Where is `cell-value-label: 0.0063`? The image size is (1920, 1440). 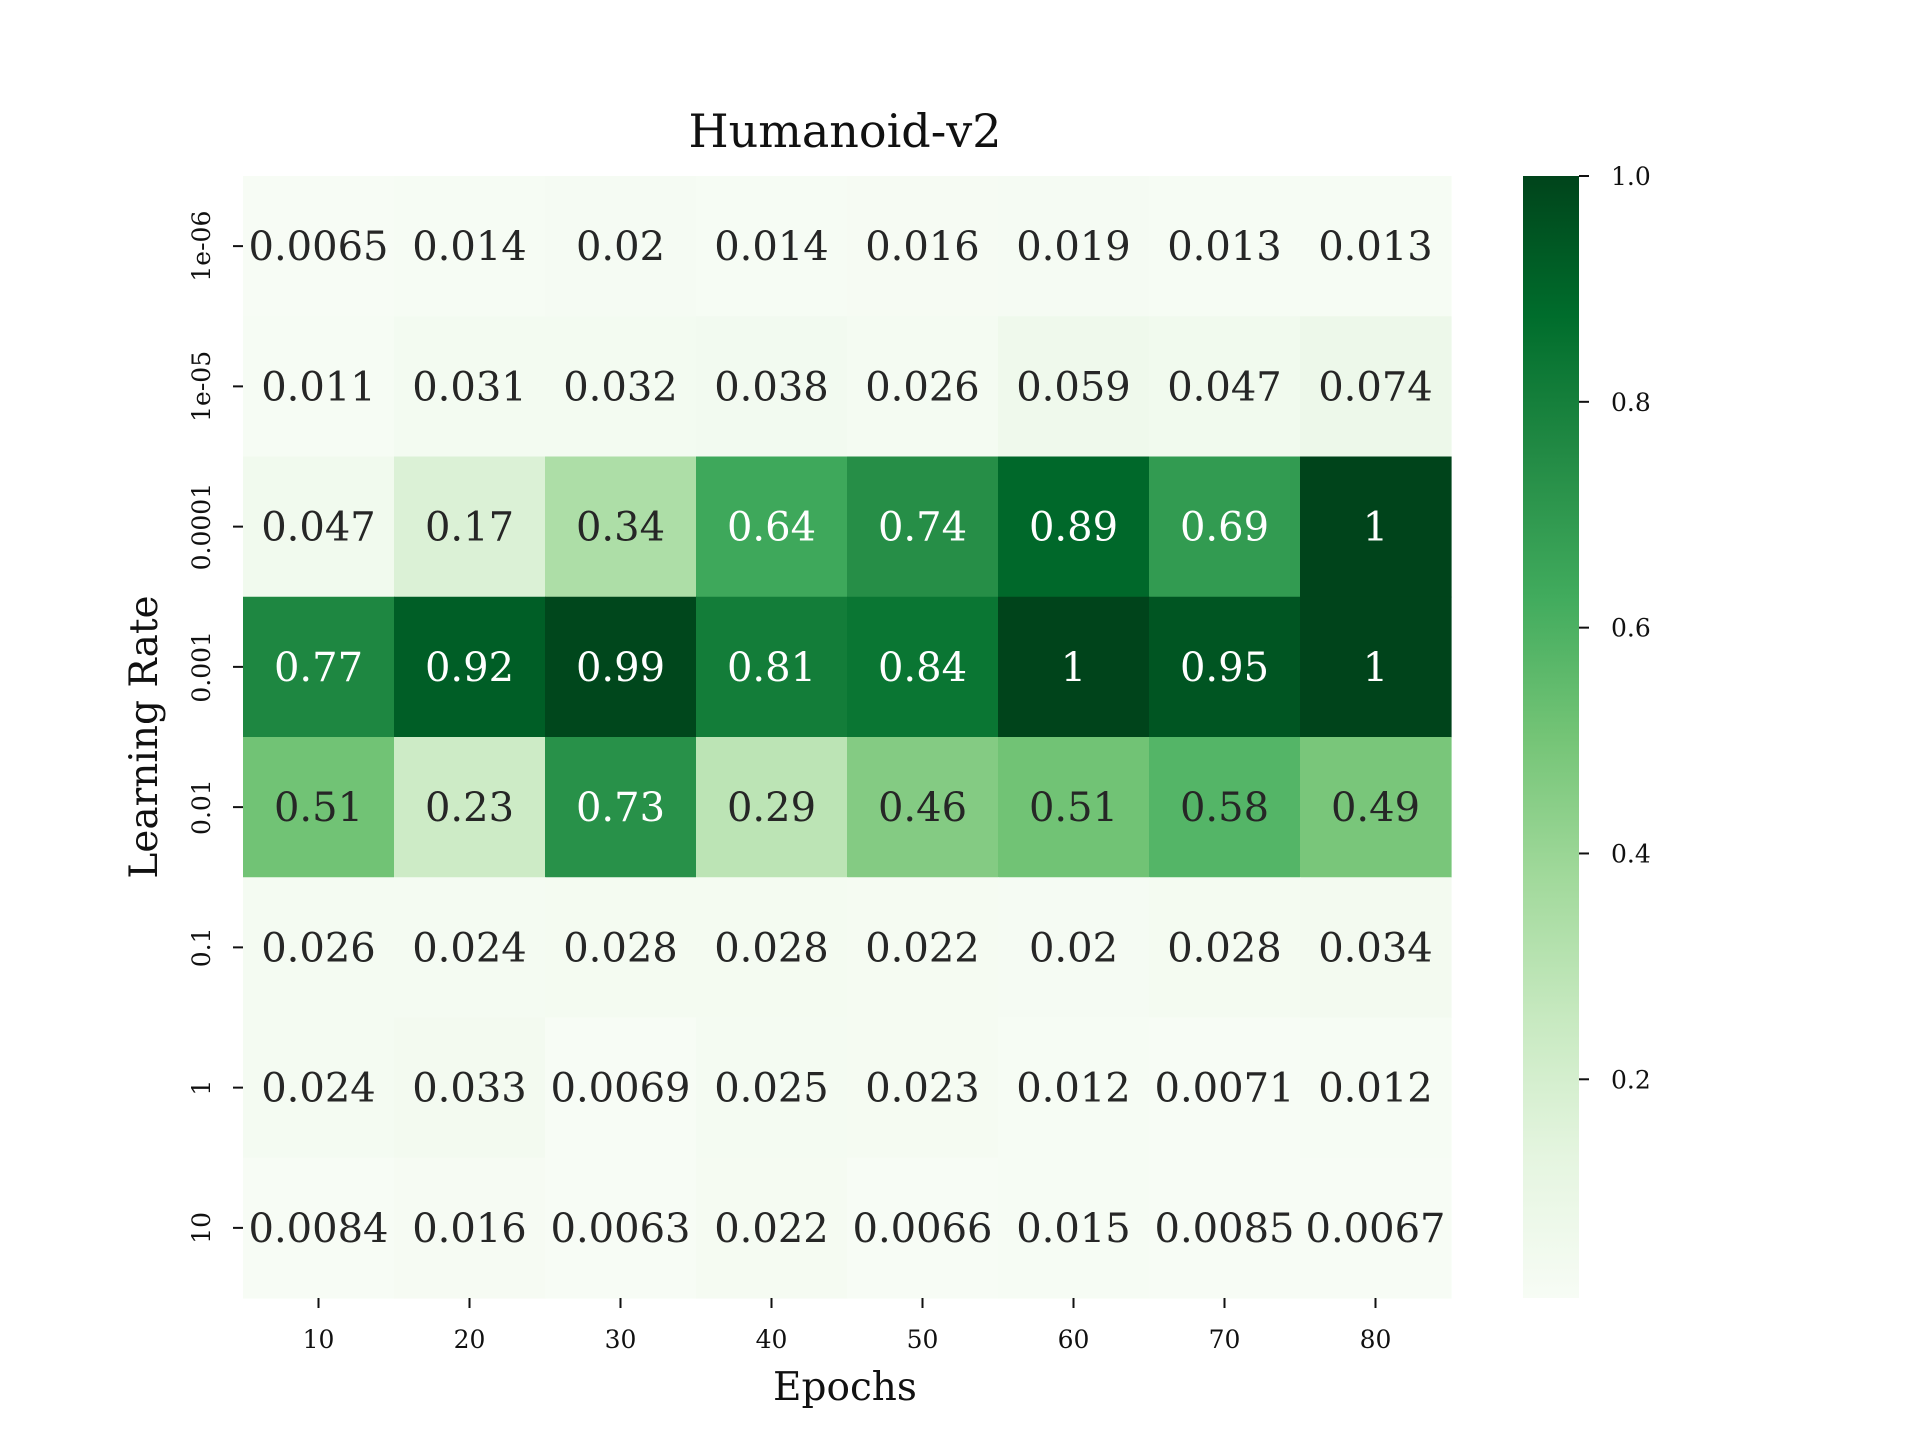 cell-value-label: 0.0063 is located at coordinates (621, 1229).